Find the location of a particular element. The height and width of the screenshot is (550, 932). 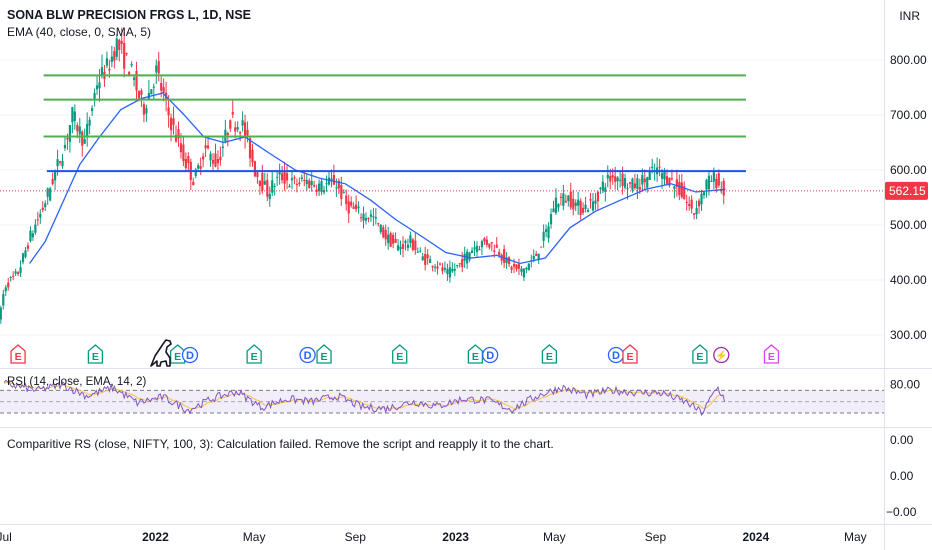

currency-label: INR is located at coordinates (909, 16).